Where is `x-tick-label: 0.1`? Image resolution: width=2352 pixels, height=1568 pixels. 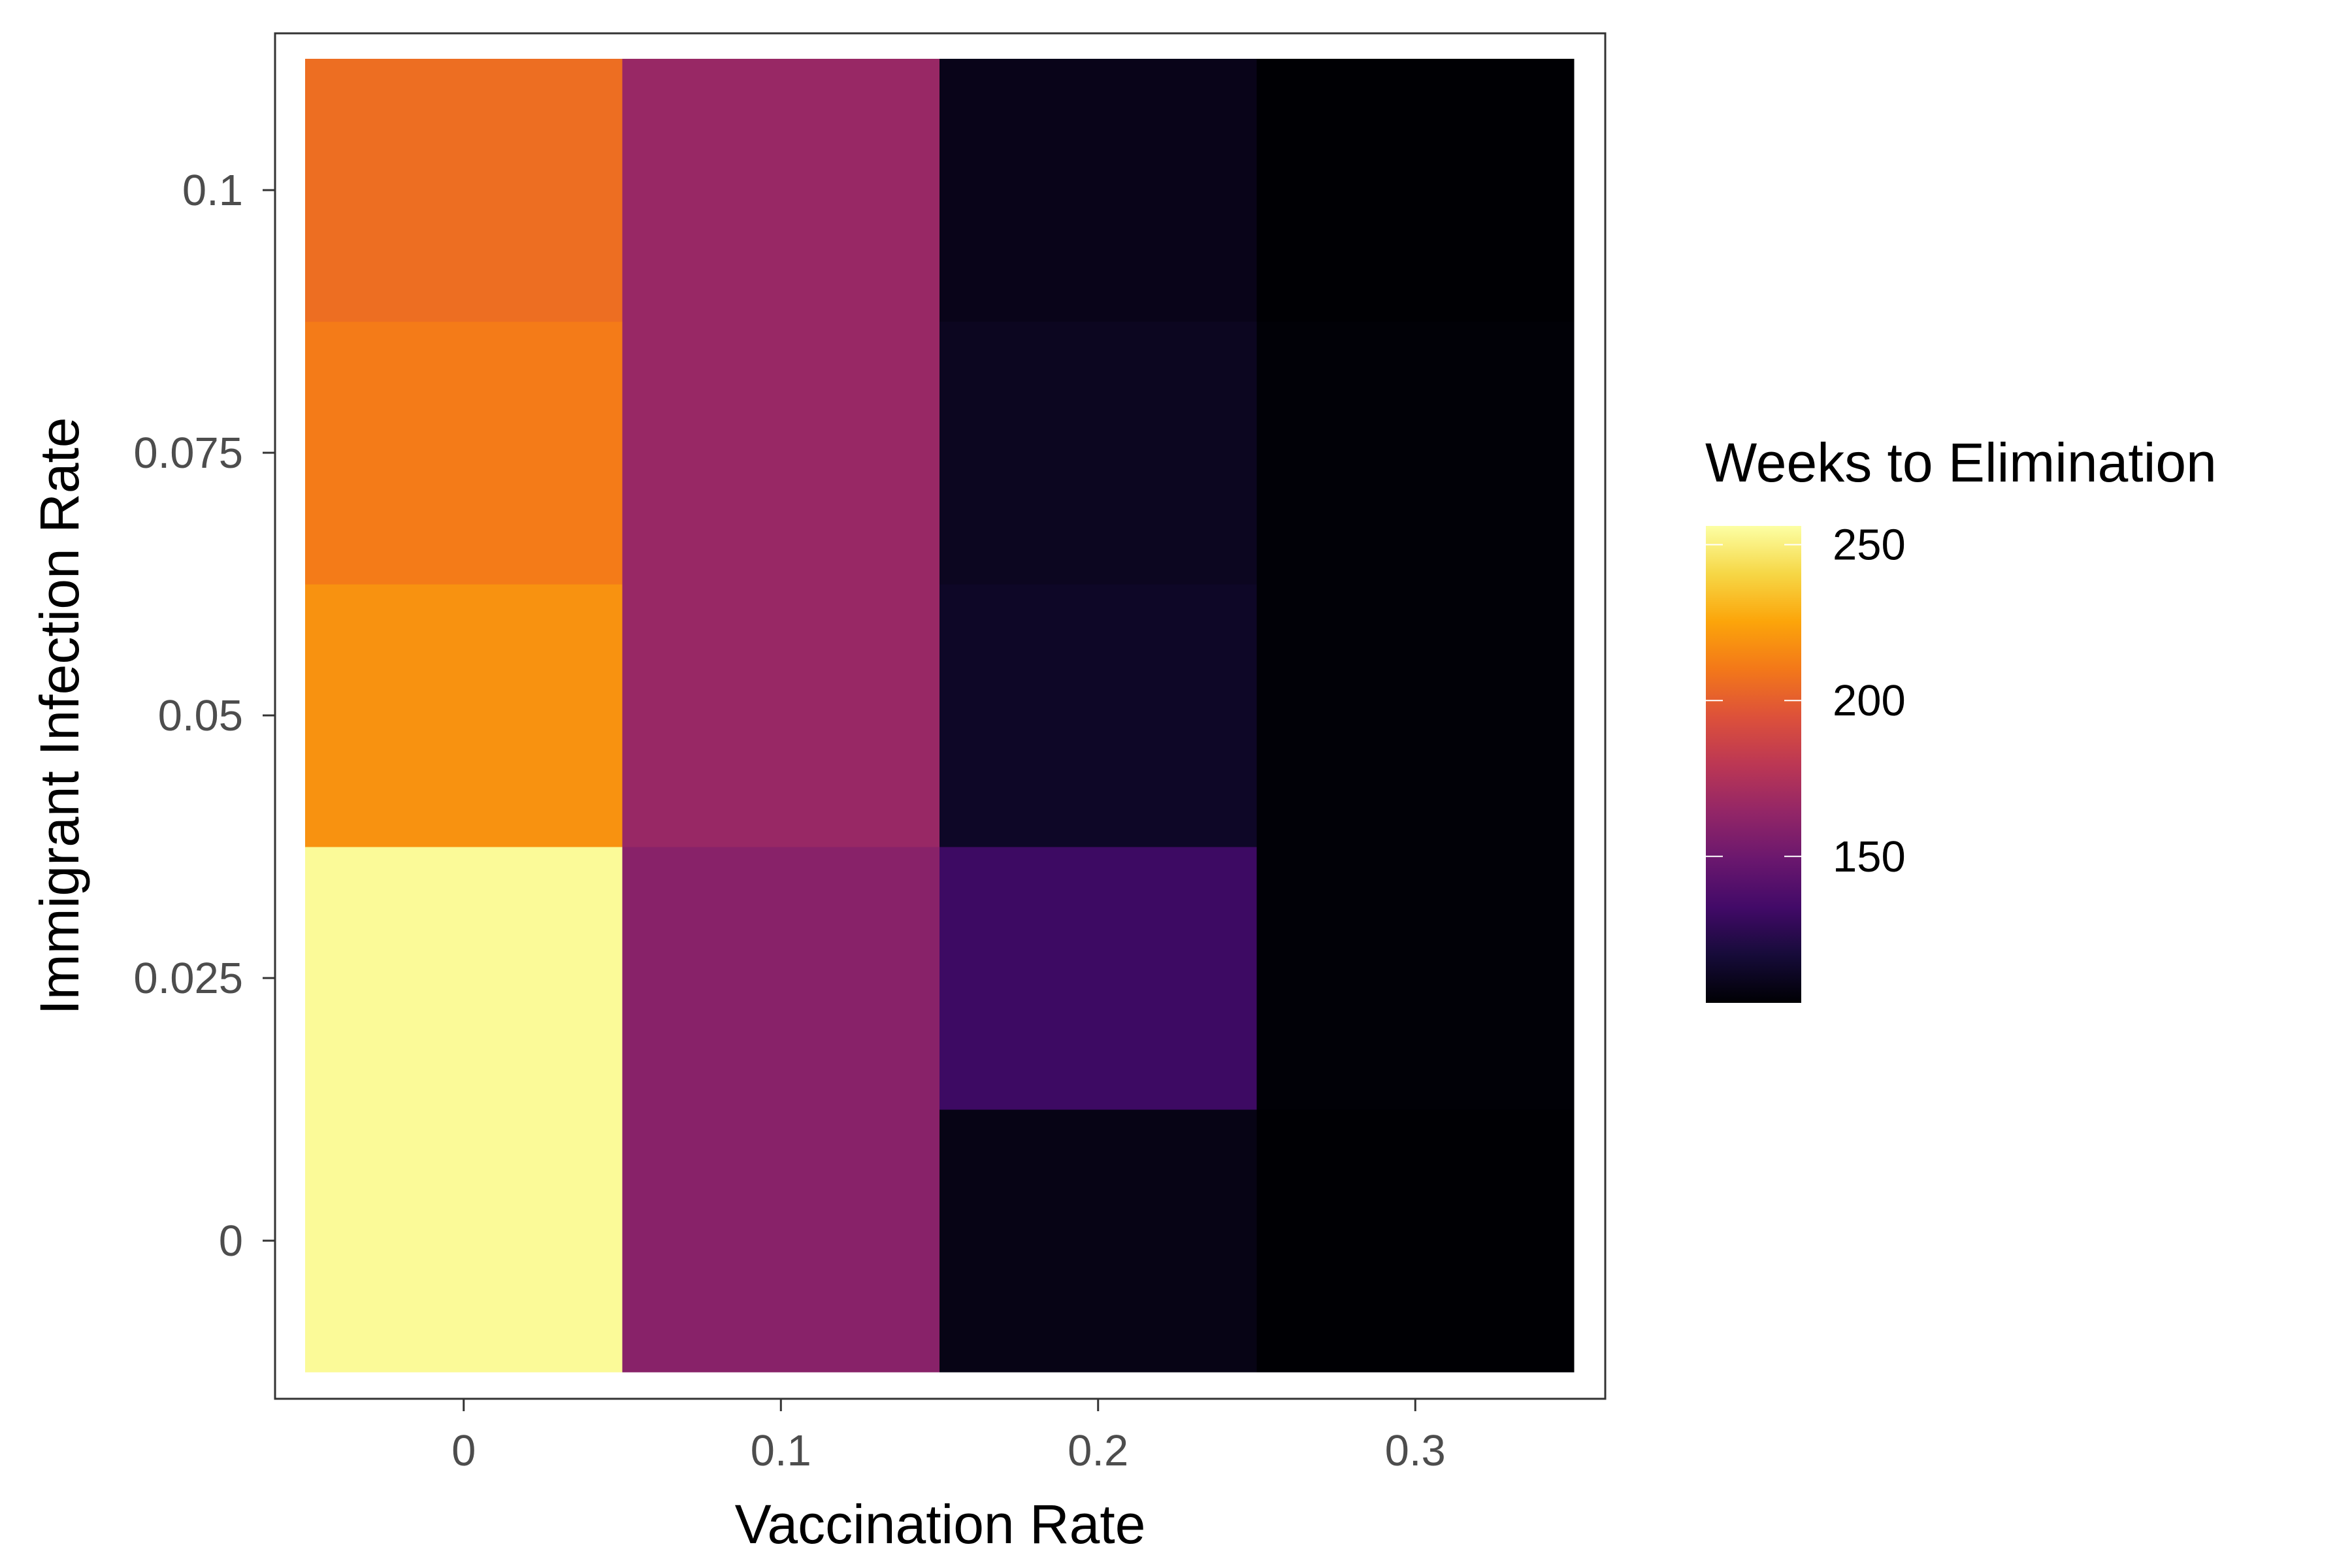
x-tick-label: 0.1 is located at coordinates (781, 1450).